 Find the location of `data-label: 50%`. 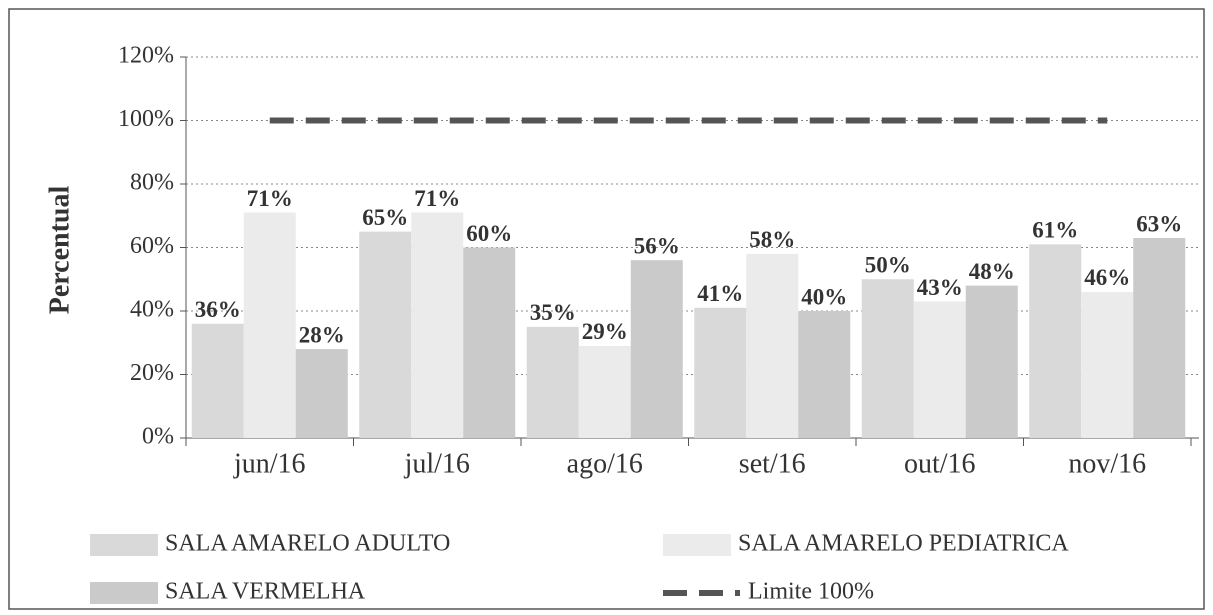

data-label: 50% is located at coordinates (888, 265).